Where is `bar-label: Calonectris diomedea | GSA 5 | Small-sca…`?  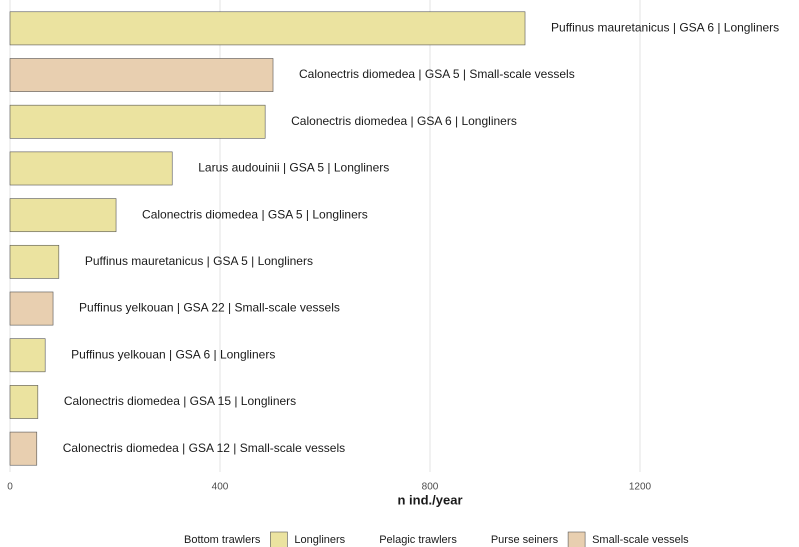 bar-label: Calonectris diomedea | GSA 5 | Small-sca… is located at coordinates (437, 74).